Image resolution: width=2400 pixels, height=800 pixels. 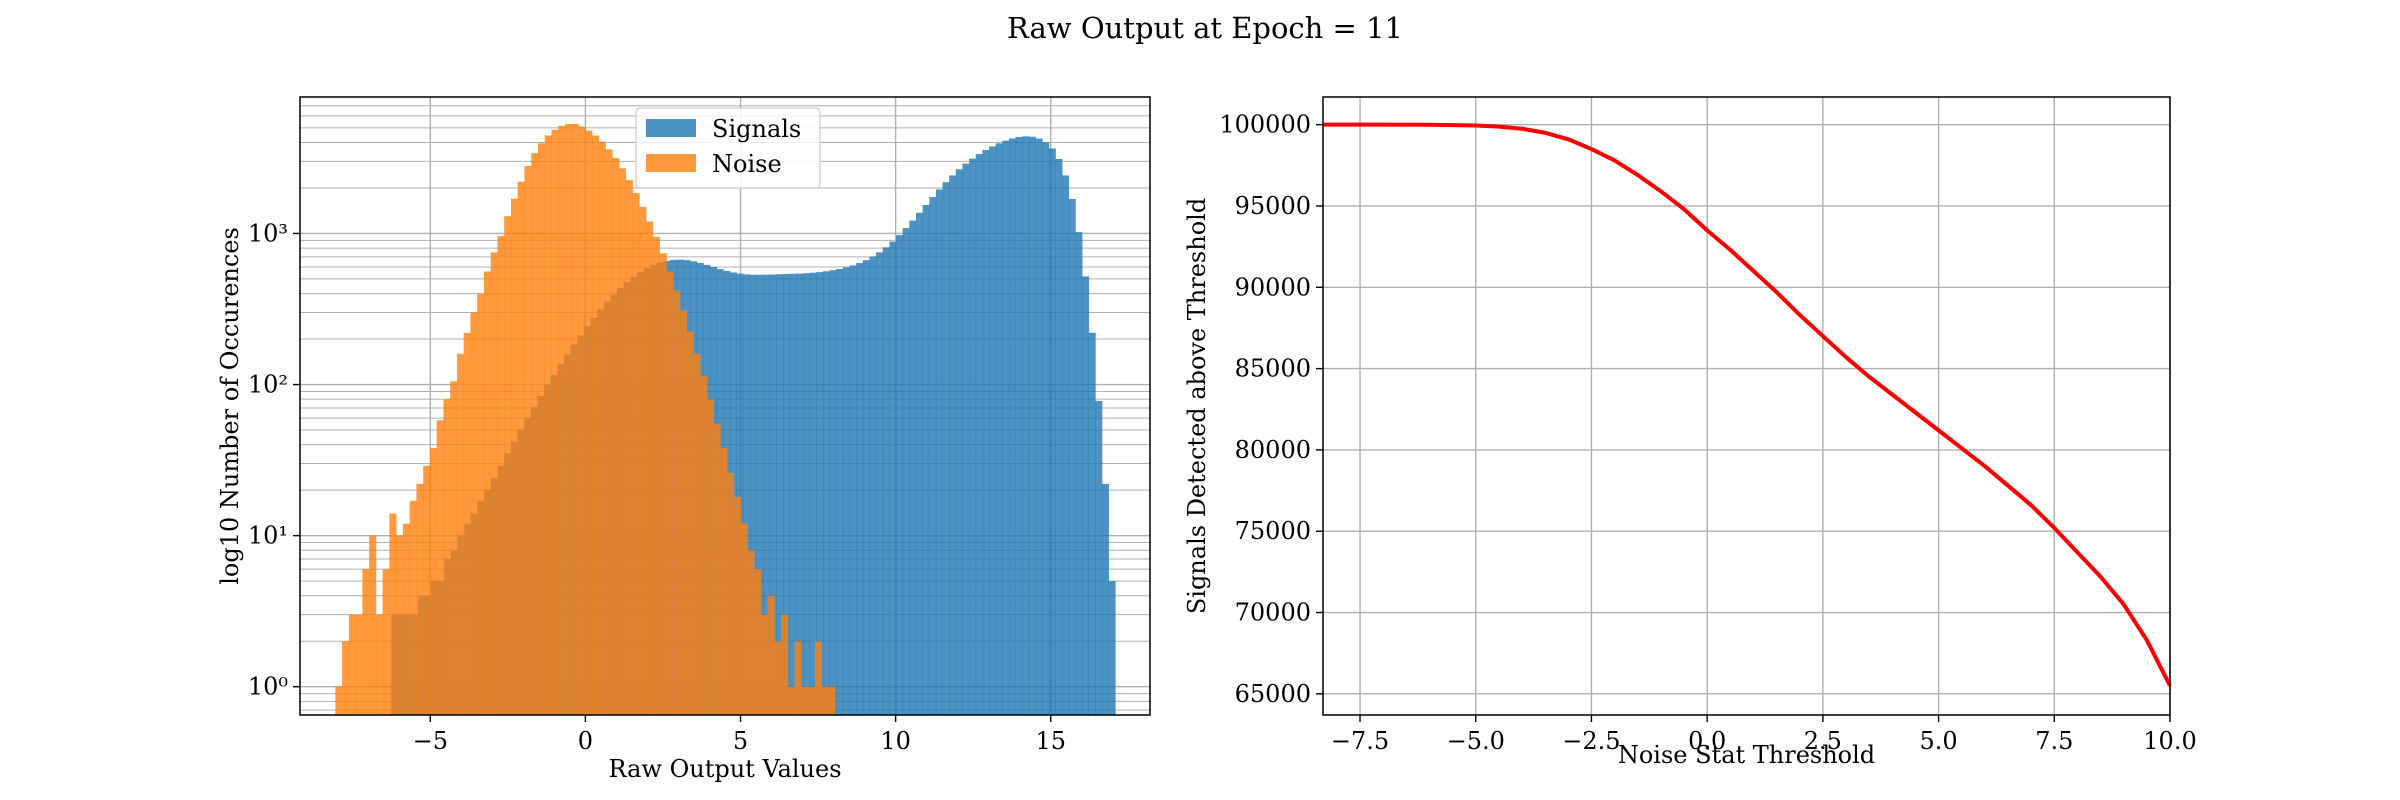 What do you see at coordinates (756, 129) in the screenshot?
I see `legend-label-signals: Signals` at bounding box center [756, 129].